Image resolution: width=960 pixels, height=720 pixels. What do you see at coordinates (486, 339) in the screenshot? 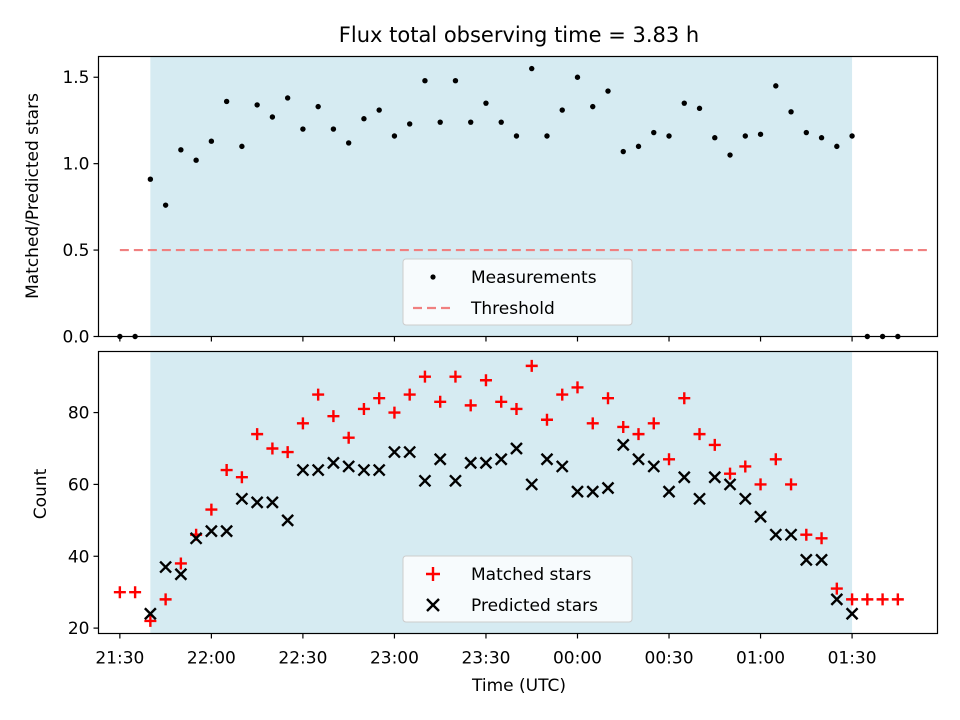
I see `top-x-ticks` at bounding box center [486, 339].